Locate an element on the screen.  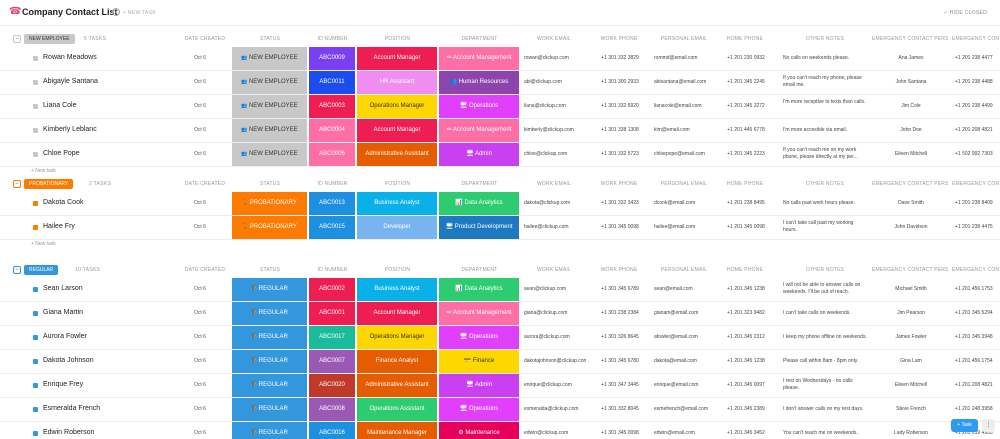
personal-email: abisantana@email.com is located at coordinates (680, 82).